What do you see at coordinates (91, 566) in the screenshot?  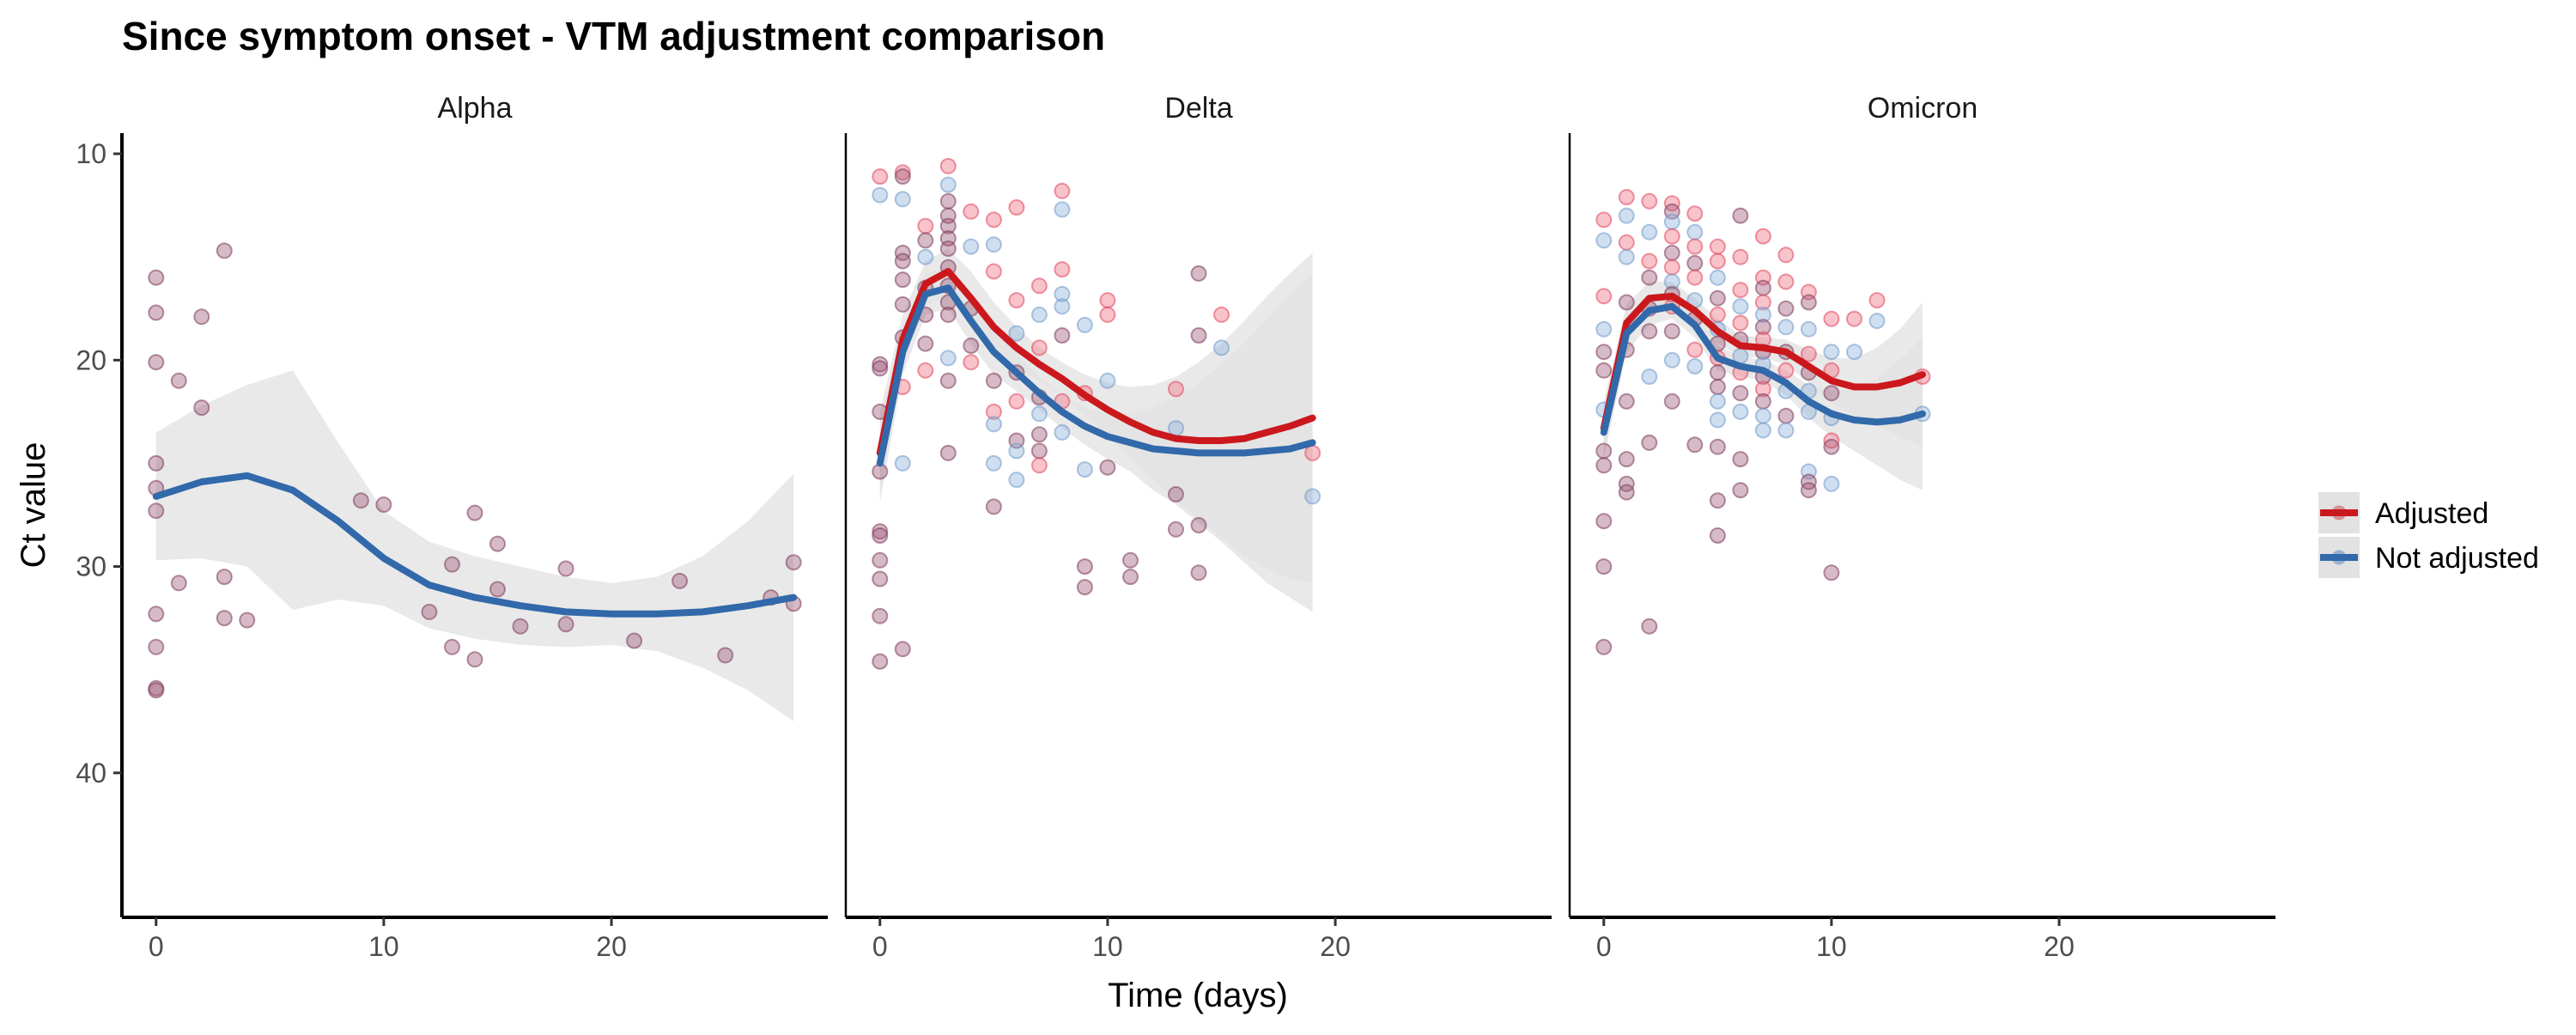 I see `y-tick-label: 30` at bounding box center [91, 566].